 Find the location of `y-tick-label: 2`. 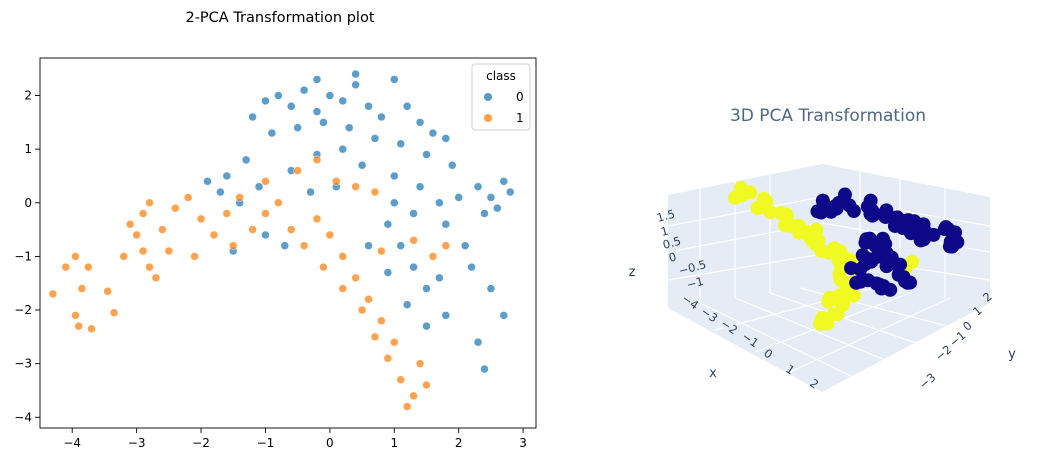

y-tick-label: 2 is located at coordinates (28, 96).